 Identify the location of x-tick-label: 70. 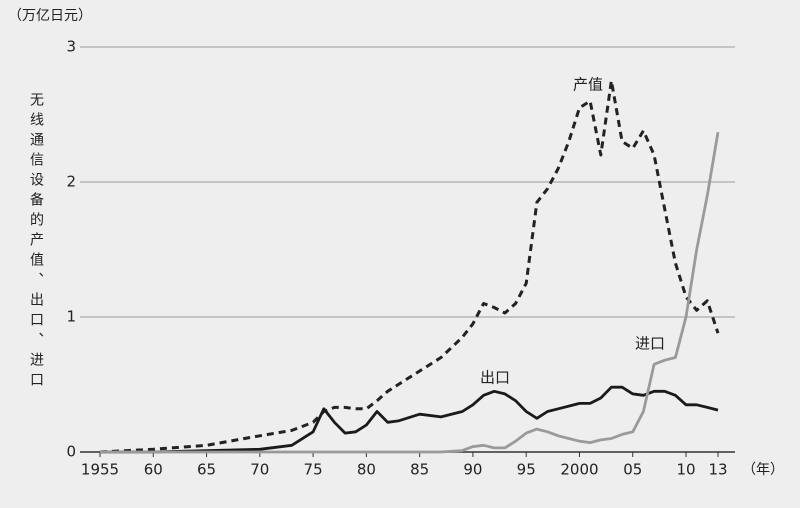
(259, 470).